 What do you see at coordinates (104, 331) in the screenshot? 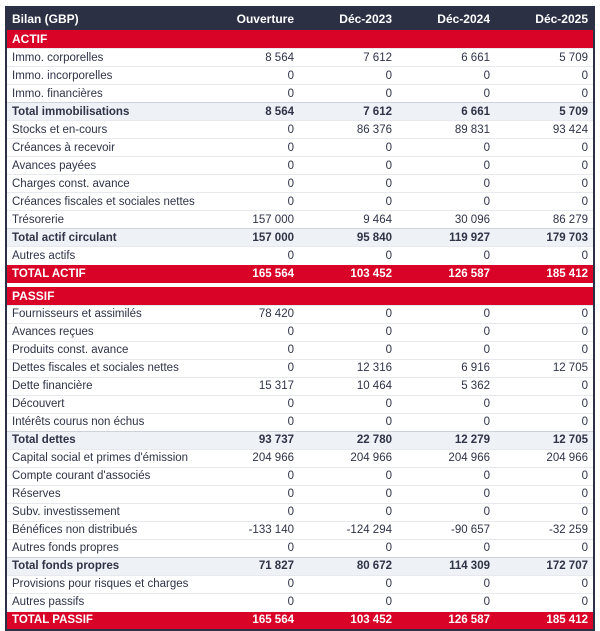
I see `row-label: Avances reçues` at bounding box center [104, 331].